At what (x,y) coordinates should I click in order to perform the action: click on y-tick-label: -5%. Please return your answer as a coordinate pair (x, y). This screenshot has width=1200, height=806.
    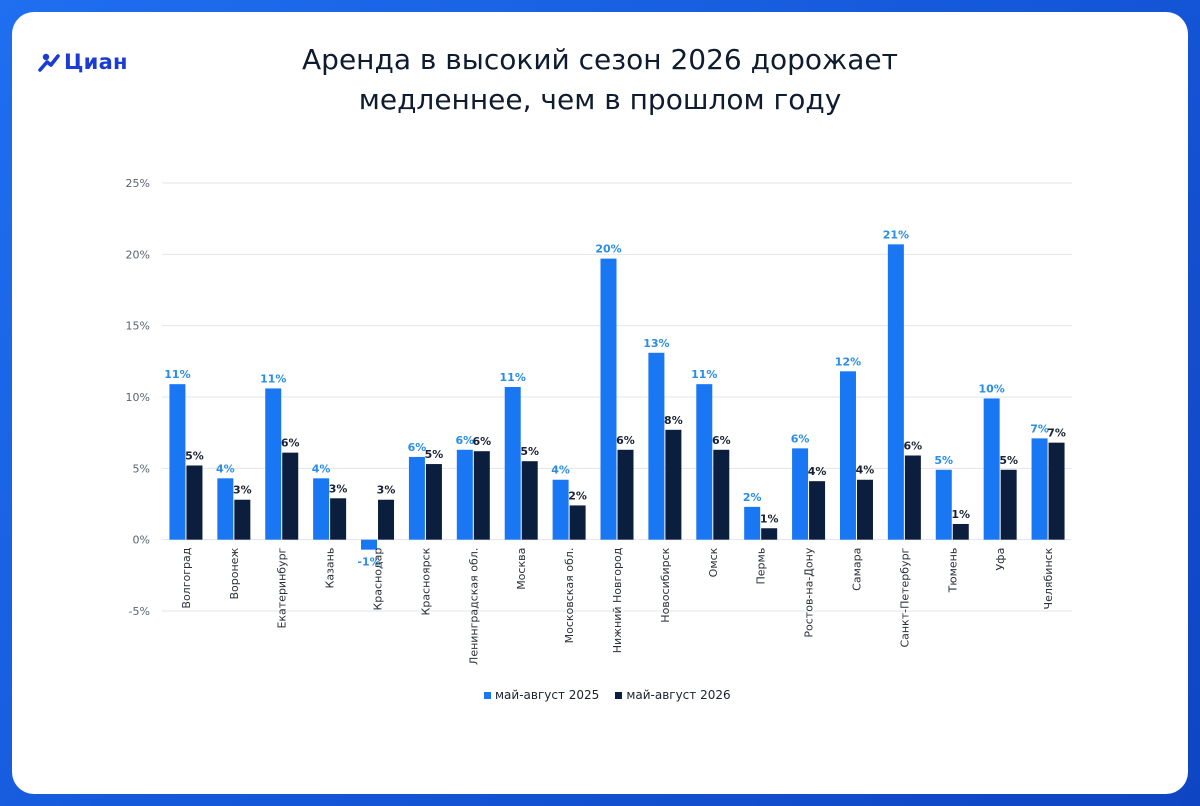
    Looking at the image, I should click on (139, 611).